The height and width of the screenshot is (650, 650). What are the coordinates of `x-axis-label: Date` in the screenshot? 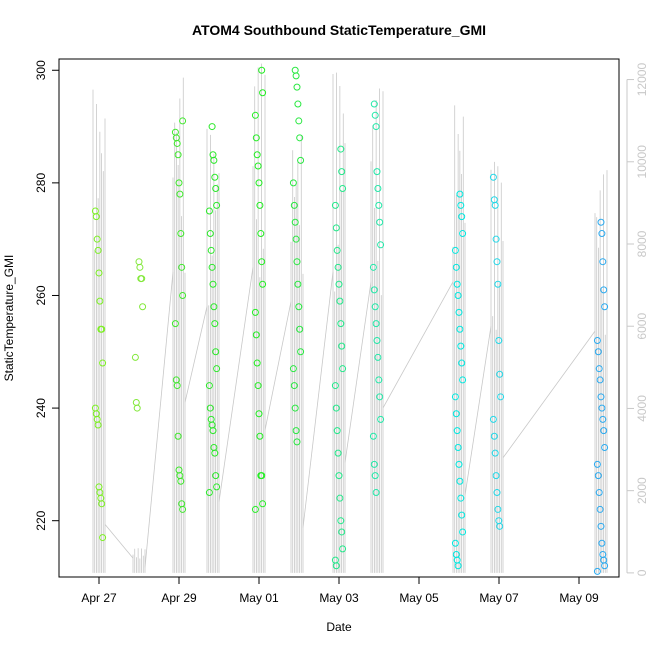 It's located at (339, 627).